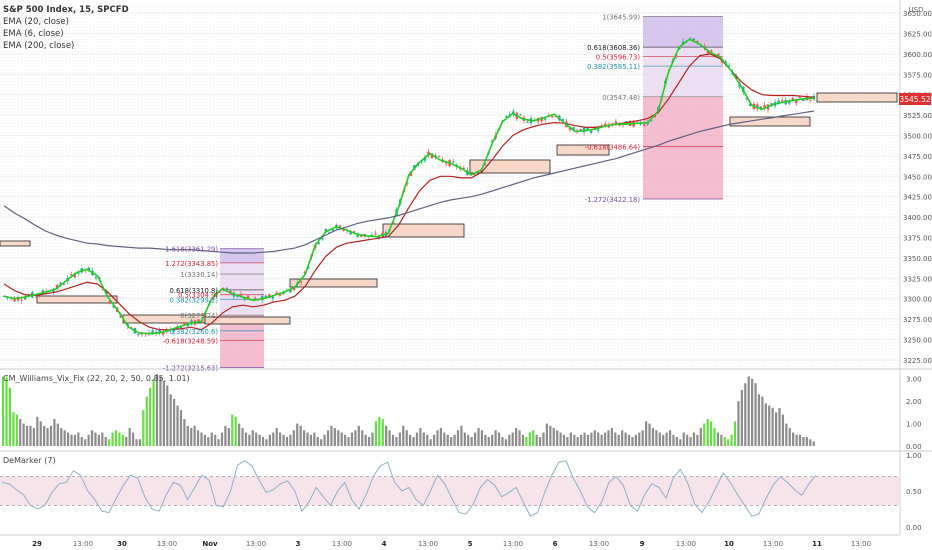  What do you see at coordinates (613, 67) in the screenshot?
I see `fib-level-label: 0.382(3585.11)` at bounding box center [613, 67].